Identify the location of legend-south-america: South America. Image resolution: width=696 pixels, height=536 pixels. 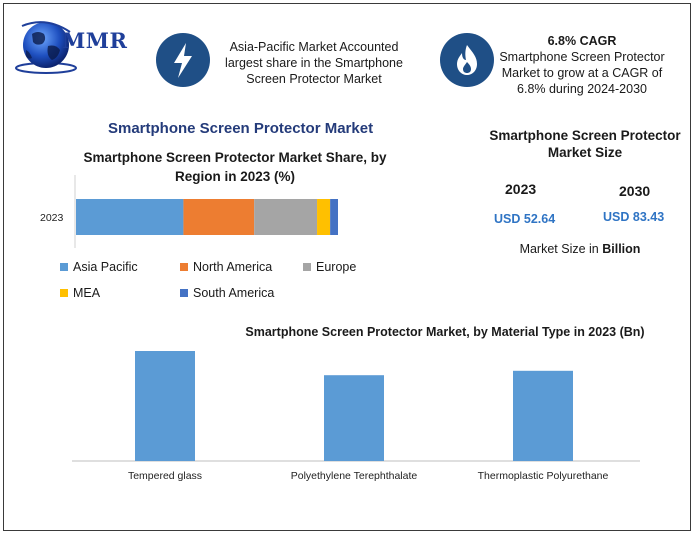
(227, 293).